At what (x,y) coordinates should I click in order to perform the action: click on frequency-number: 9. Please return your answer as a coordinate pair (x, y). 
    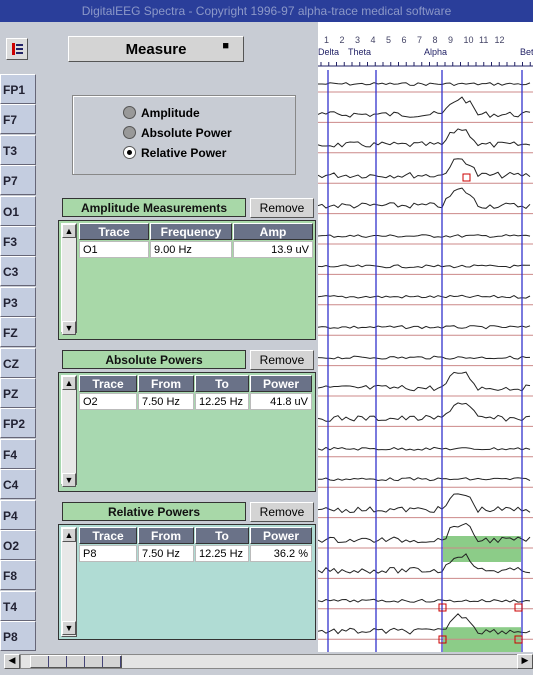
    Looking at the image, I should click on (450, 40).